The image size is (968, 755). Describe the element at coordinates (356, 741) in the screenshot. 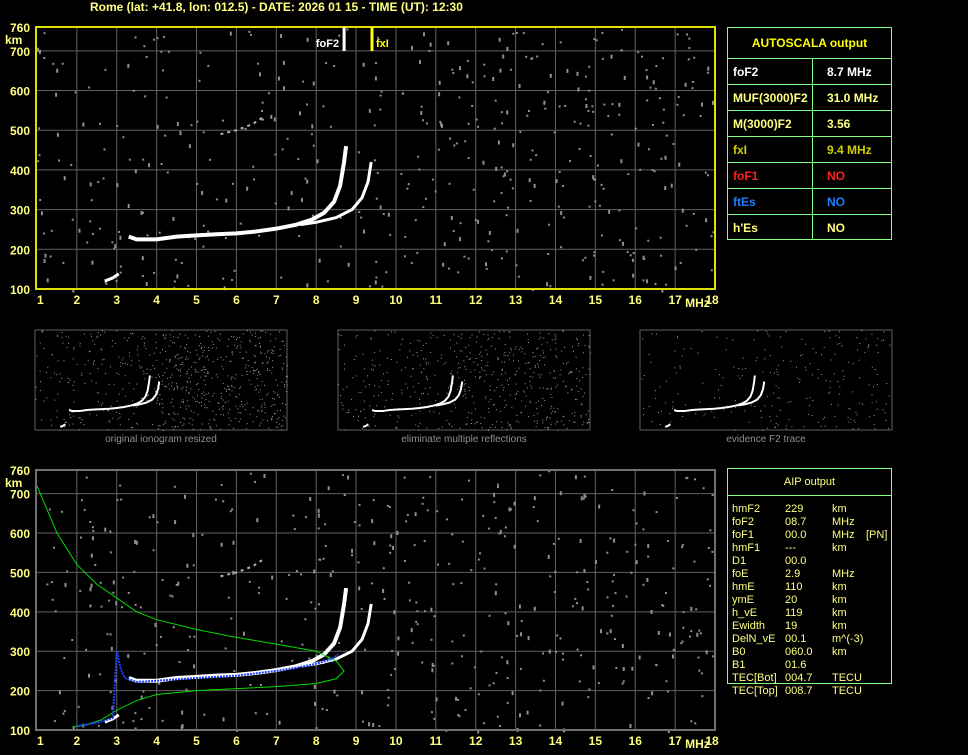

I see `x-tick-label: 9` at that location.